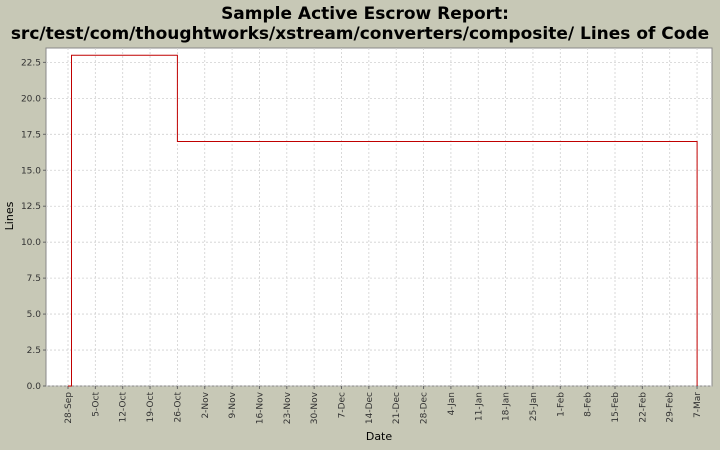 The width and height of the screenshot is (720, 450). I want to click on y-tick-label: 2.5, so click(34, 351).